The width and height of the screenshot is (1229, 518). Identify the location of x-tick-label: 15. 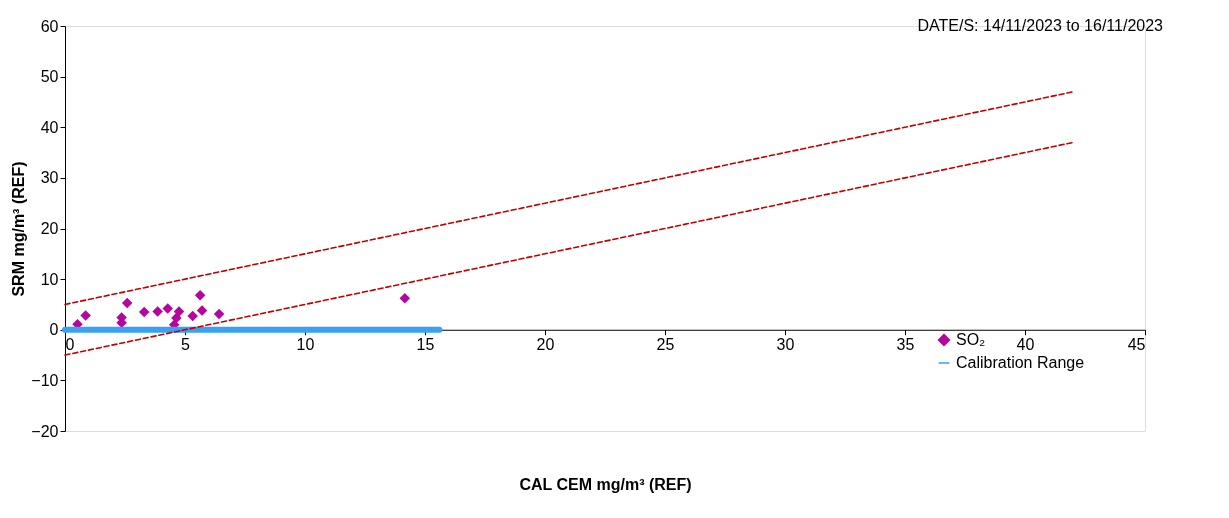
(425, 345).